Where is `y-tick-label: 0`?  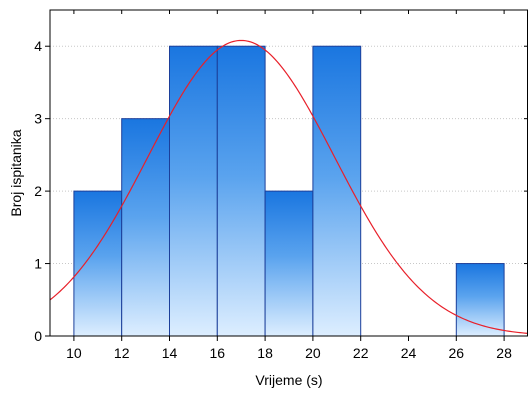 y-tick-label: 0 is located at coordinates (38, 336).